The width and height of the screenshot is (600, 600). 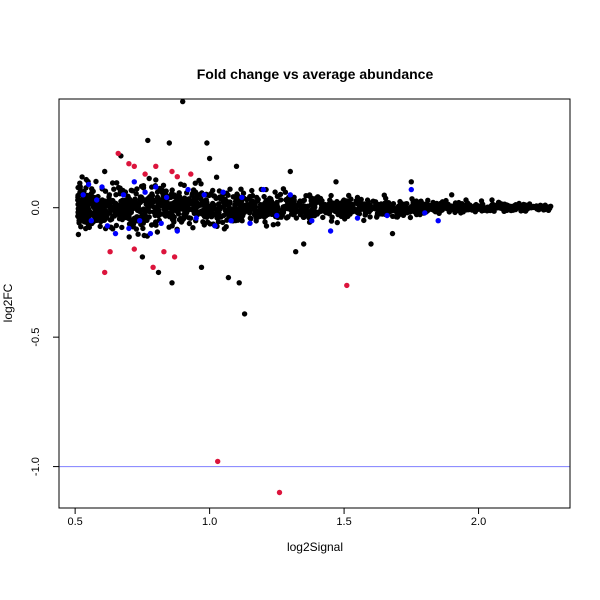 What do you see at coordinates (36, 466) in the screenshot?
I see `y-tick-label: -1.0` at bounding box center [36, 466].